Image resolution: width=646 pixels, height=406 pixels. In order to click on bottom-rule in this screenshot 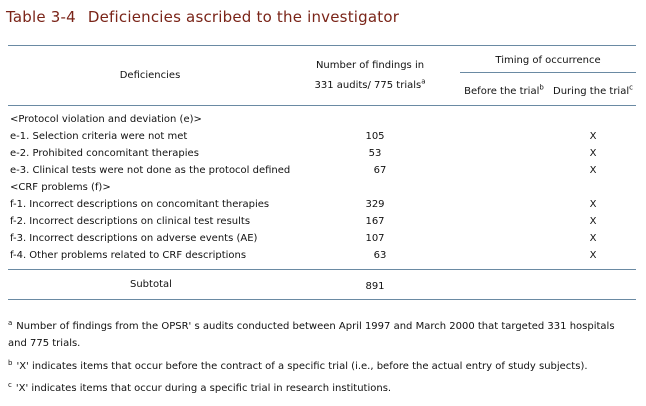, I will do `click(322, 299)`.